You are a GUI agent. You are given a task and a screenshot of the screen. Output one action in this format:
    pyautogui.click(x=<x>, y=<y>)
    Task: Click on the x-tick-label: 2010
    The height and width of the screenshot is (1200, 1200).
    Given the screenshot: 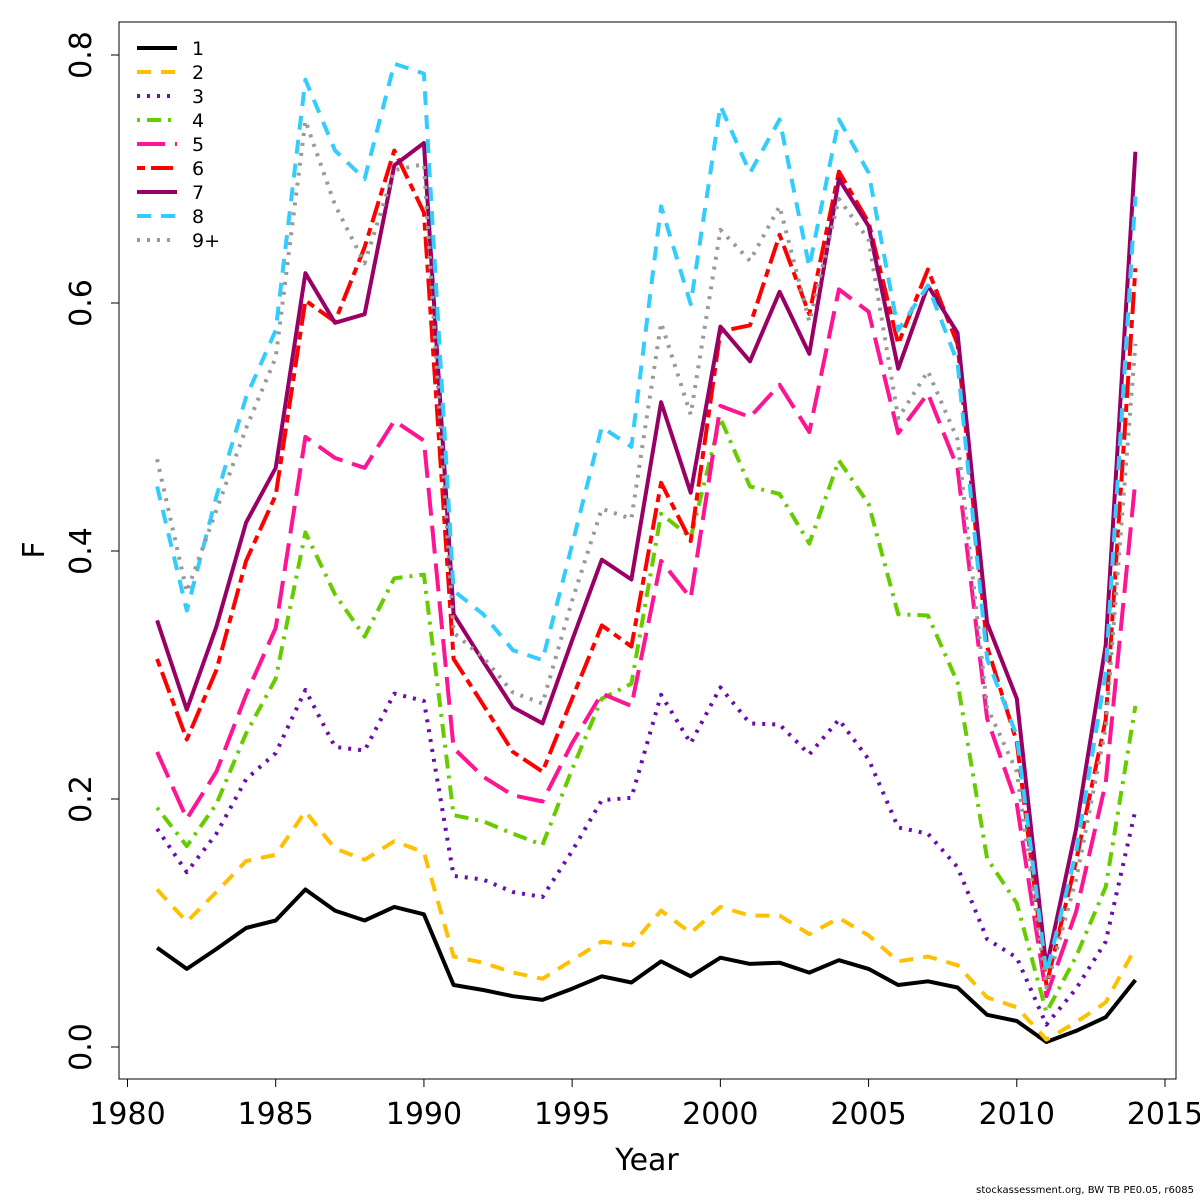 What is the action you would take?
    pyautogui.click(x=1017, y=1114)
    